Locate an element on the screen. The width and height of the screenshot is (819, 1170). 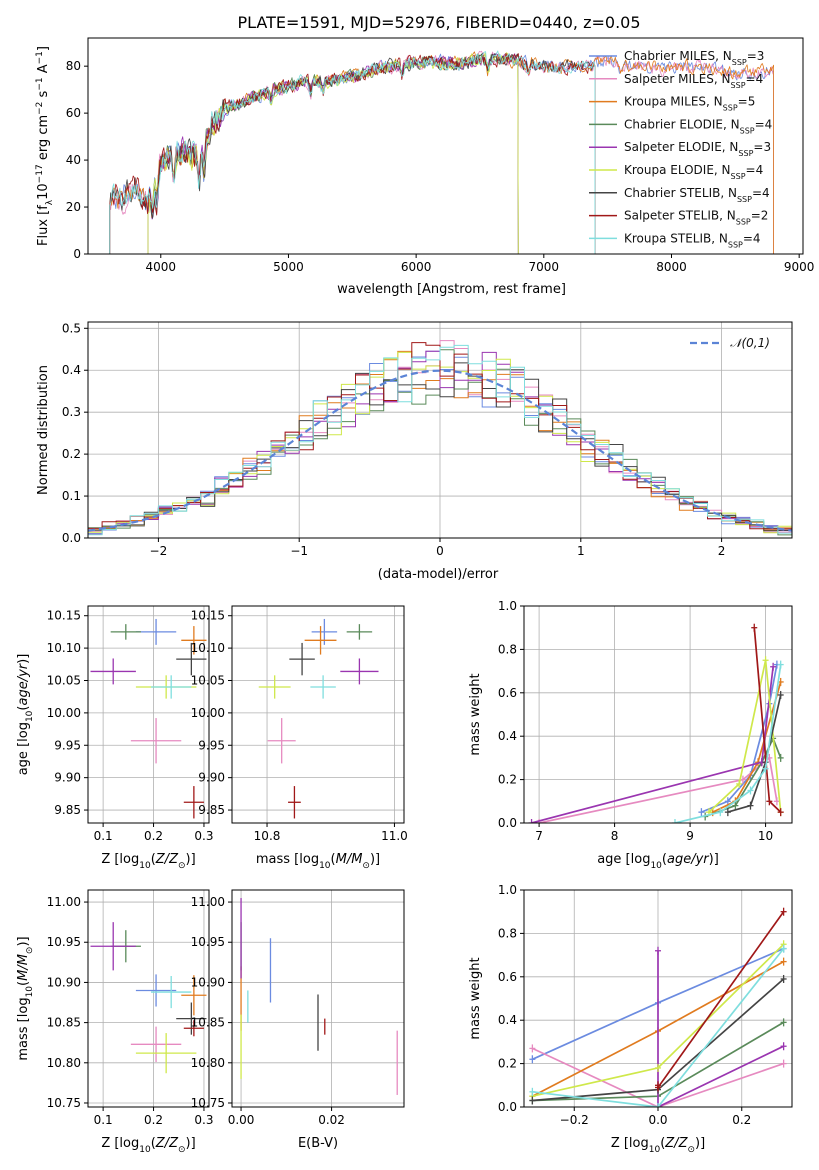
errorbar-chabrier-elodie is located at coordinates (125, 632).